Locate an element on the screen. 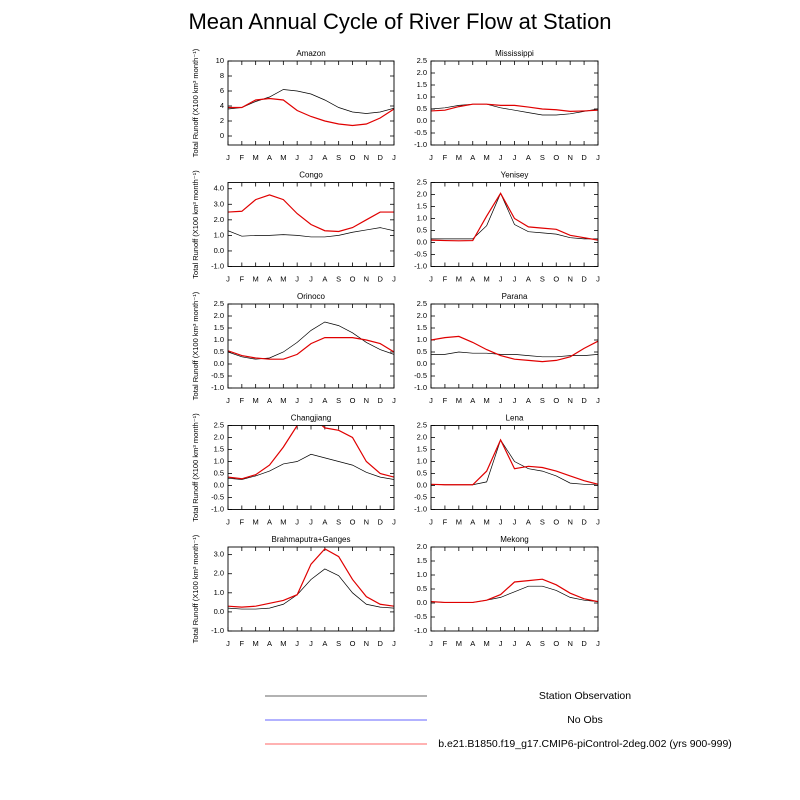  panel-title: Congo is located at coordinates (311, 175).